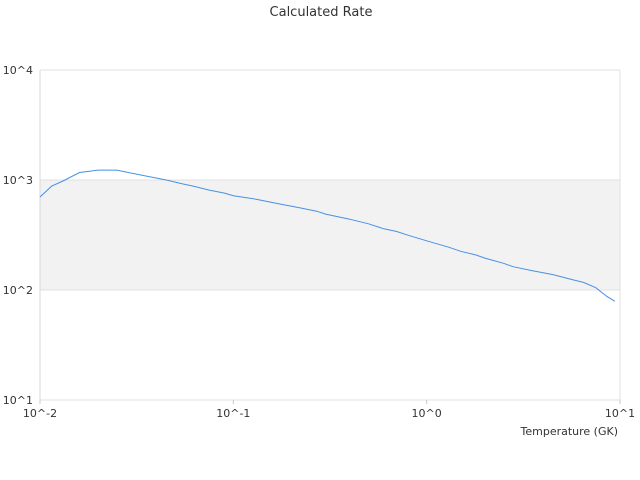 The width and height of the screenshot is (640, 480). I want to click on x-tick-label-0: 10^-2, so click(40, 413).